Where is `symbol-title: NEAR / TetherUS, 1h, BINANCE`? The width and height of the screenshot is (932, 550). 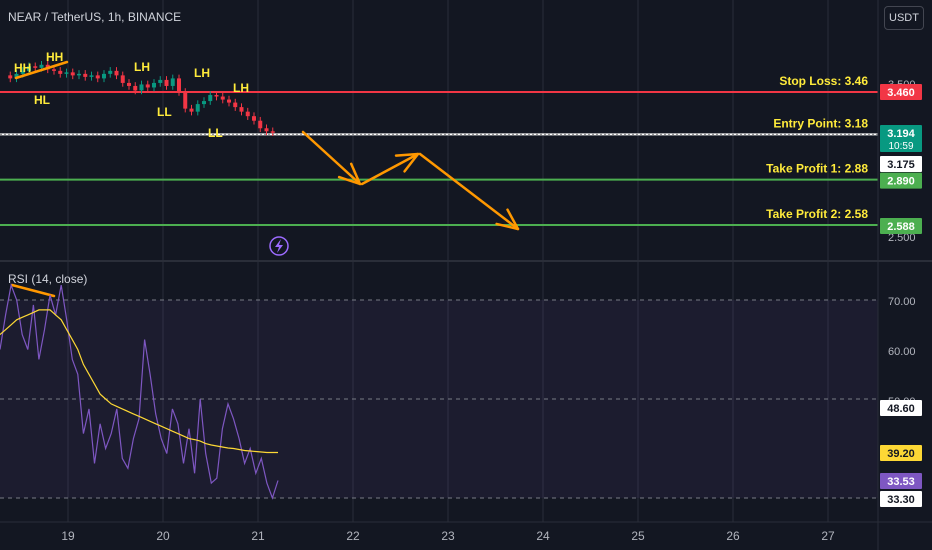 symbol-title: NEAR / TetherUS, 1h, BINANCE is located at coordinates (95, 17).